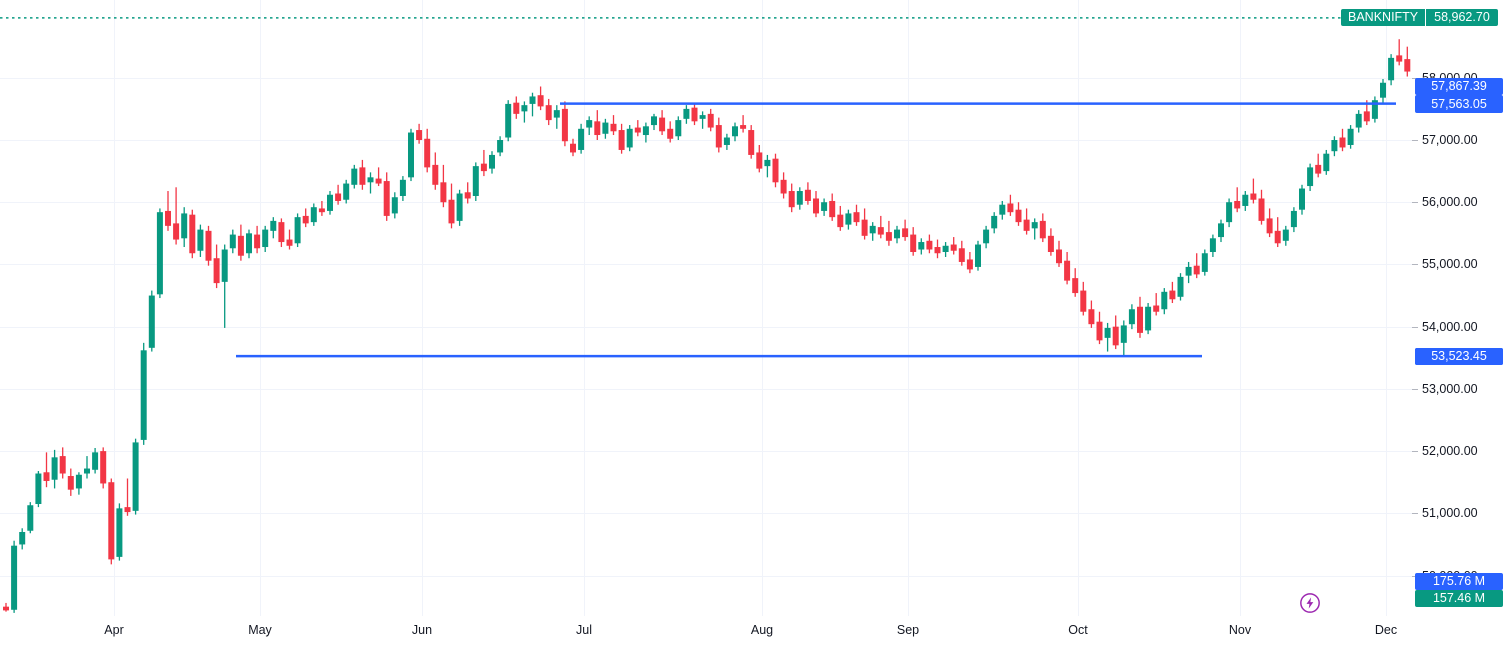  What do you see at coordinates (1240, 630) in the screenshot?
I see `time-axis-label: Nov` at bounding box center [1240, 630].